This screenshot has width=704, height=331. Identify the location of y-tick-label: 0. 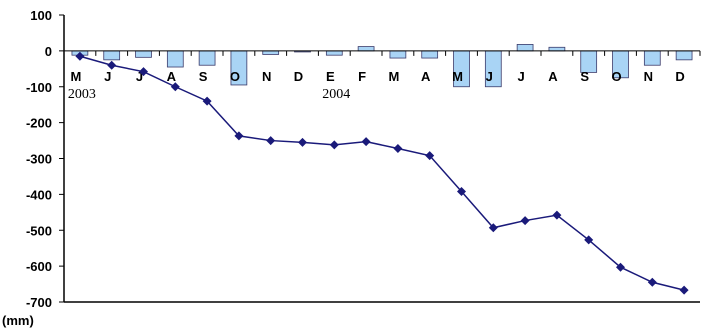
(48, 51).